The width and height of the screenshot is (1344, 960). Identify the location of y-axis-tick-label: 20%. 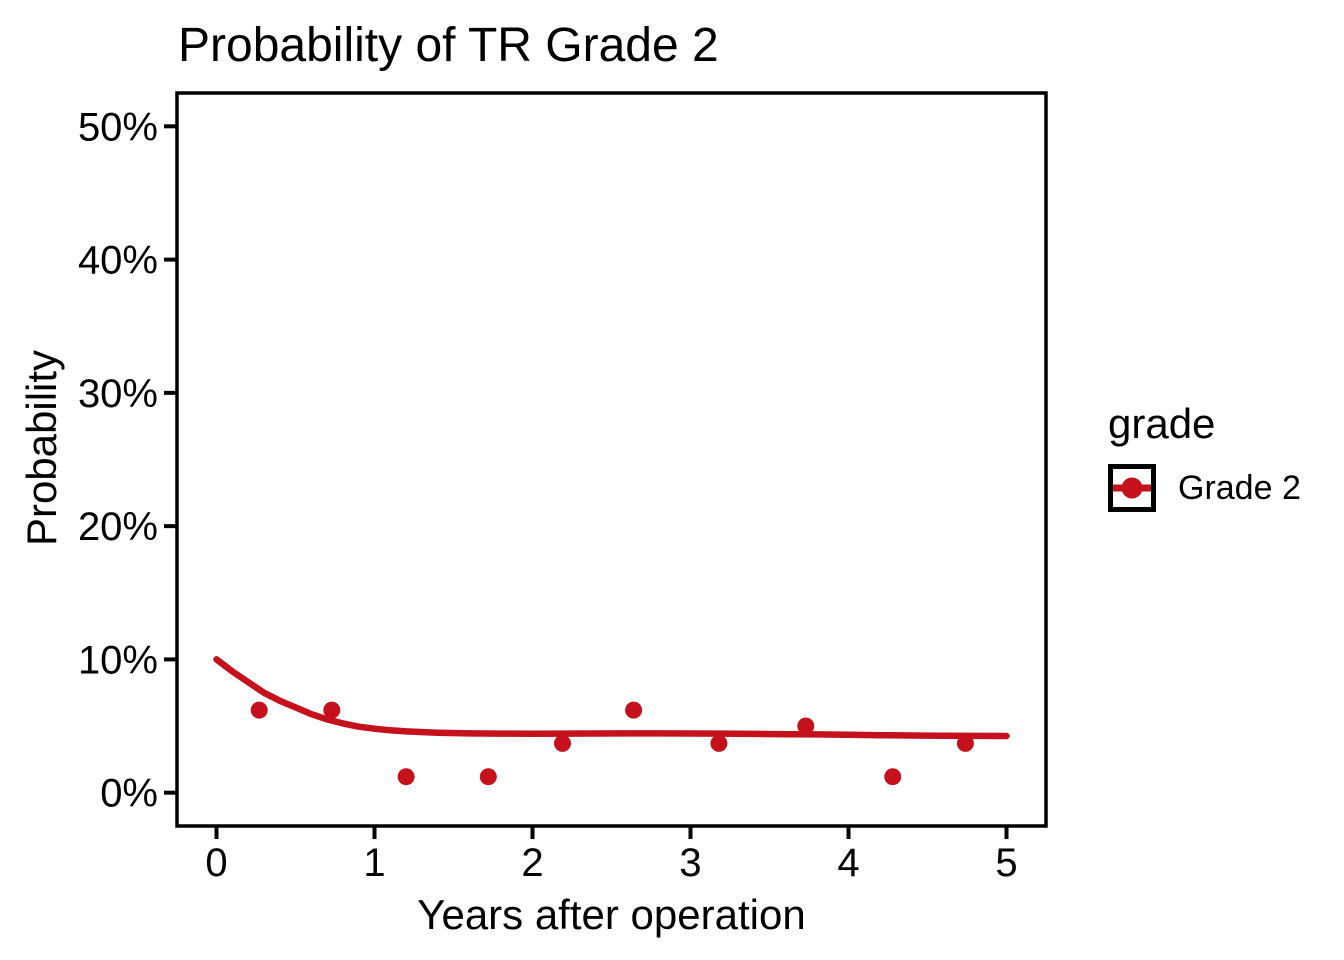
(118, 527).